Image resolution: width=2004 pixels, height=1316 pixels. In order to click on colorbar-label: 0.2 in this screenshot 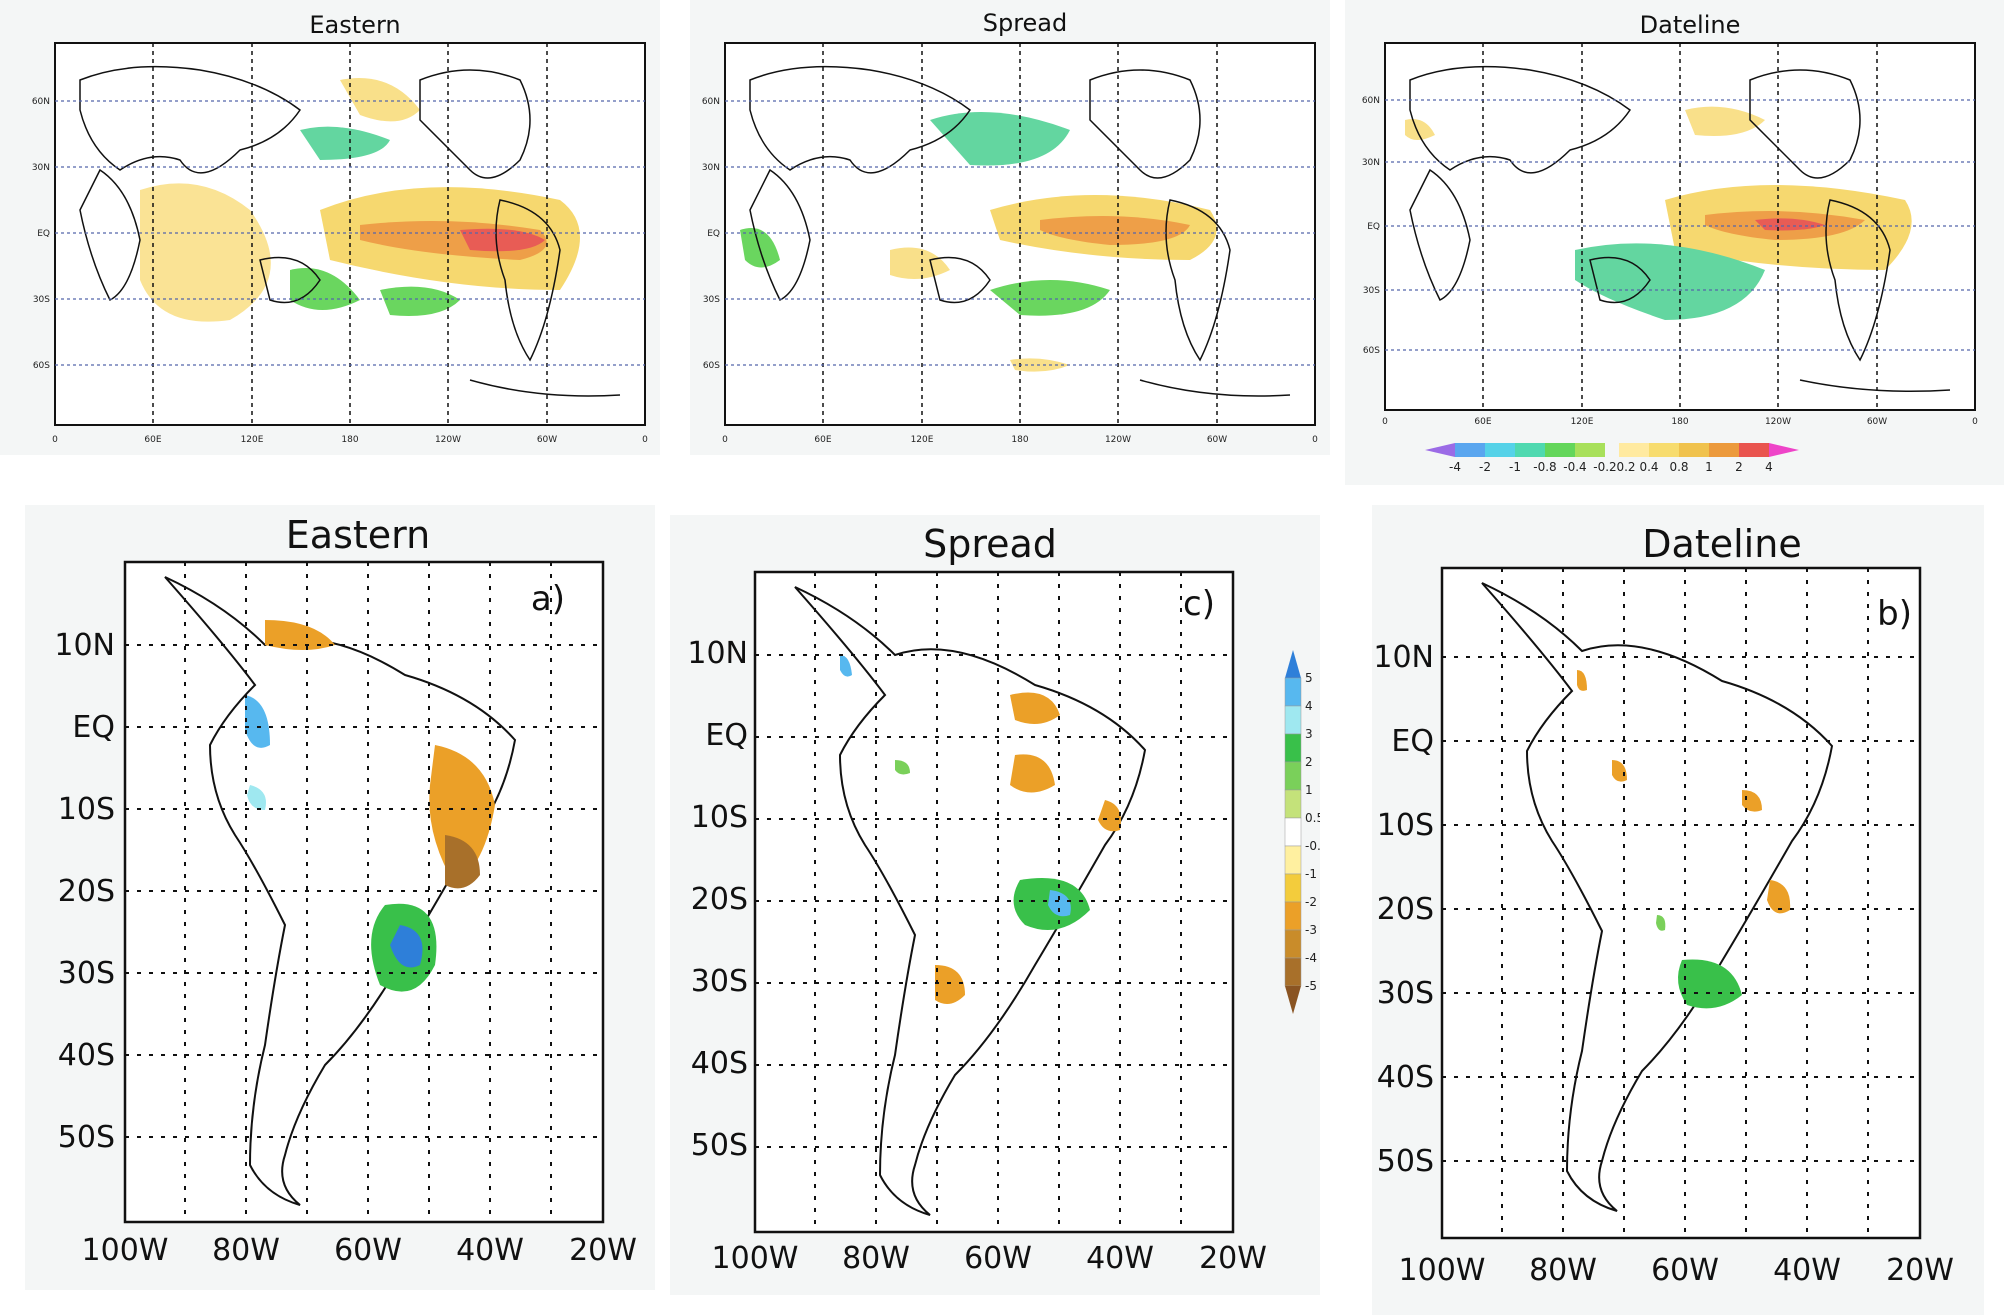, I will do `click(1625, 467)`.